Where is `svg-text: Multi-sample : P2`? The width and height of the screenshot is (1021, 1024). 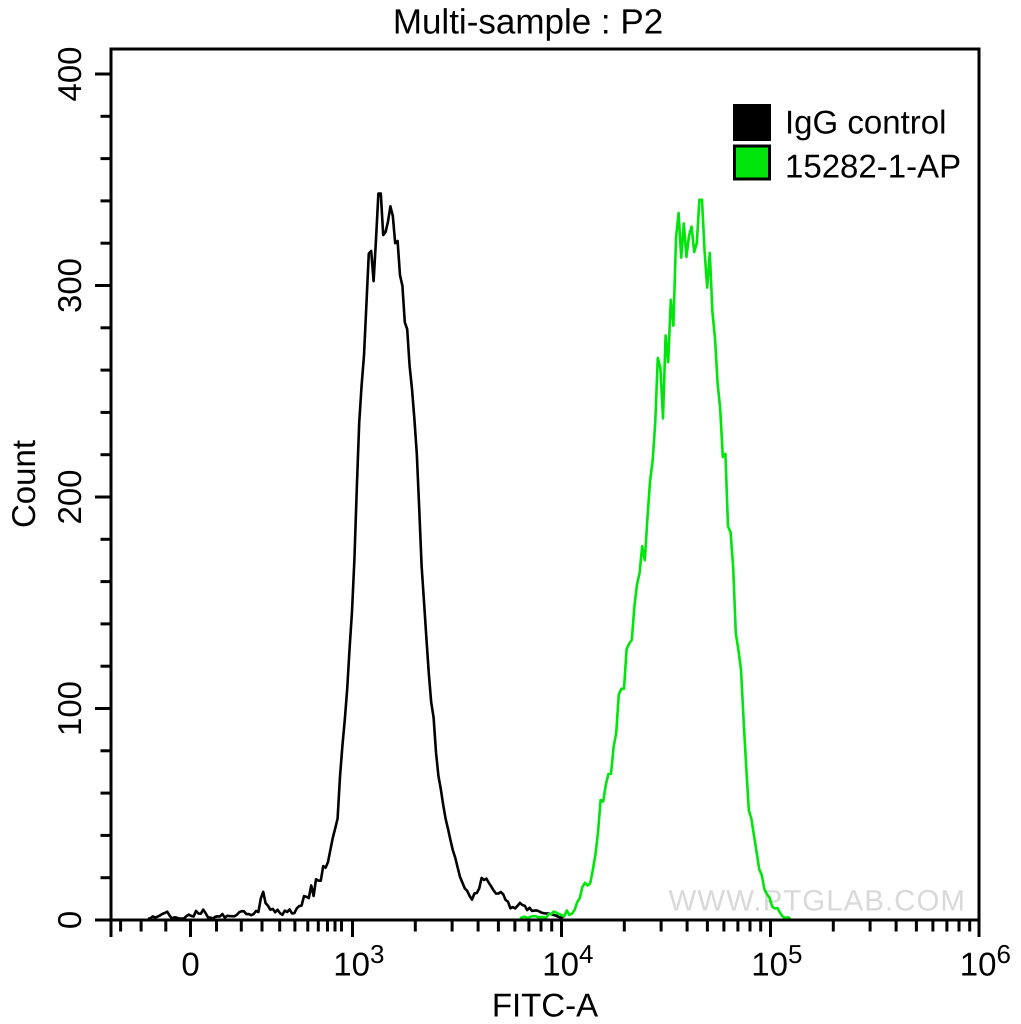 svg-text: Multi-sample : P2 is located at coordinates (528, 22).